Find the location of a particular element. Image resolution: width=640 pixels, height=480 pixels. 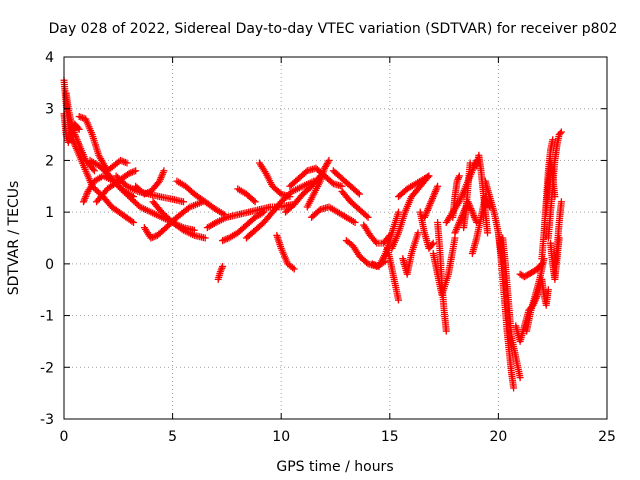

x-axis-label: GPS time / hours is located at coordinates (334, 467).